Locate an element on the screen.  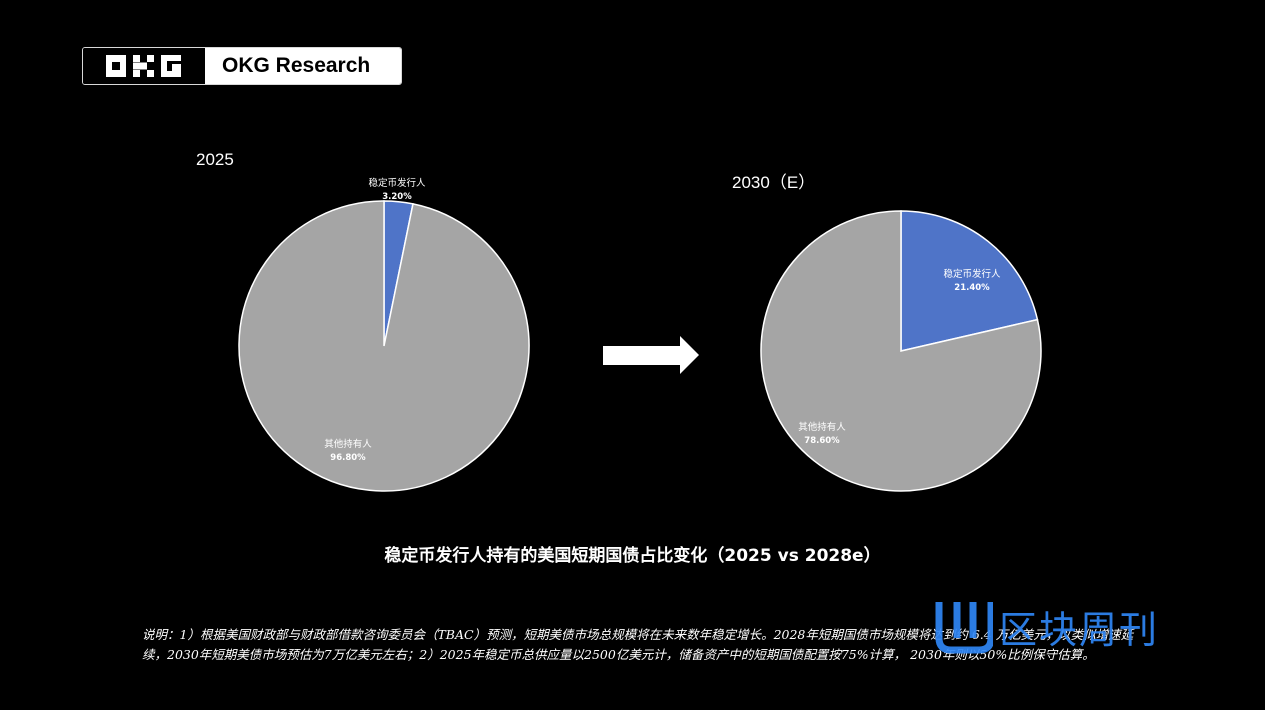
slice-label-1-0: 稳定币发行人 is located at coordinates (972, 274).